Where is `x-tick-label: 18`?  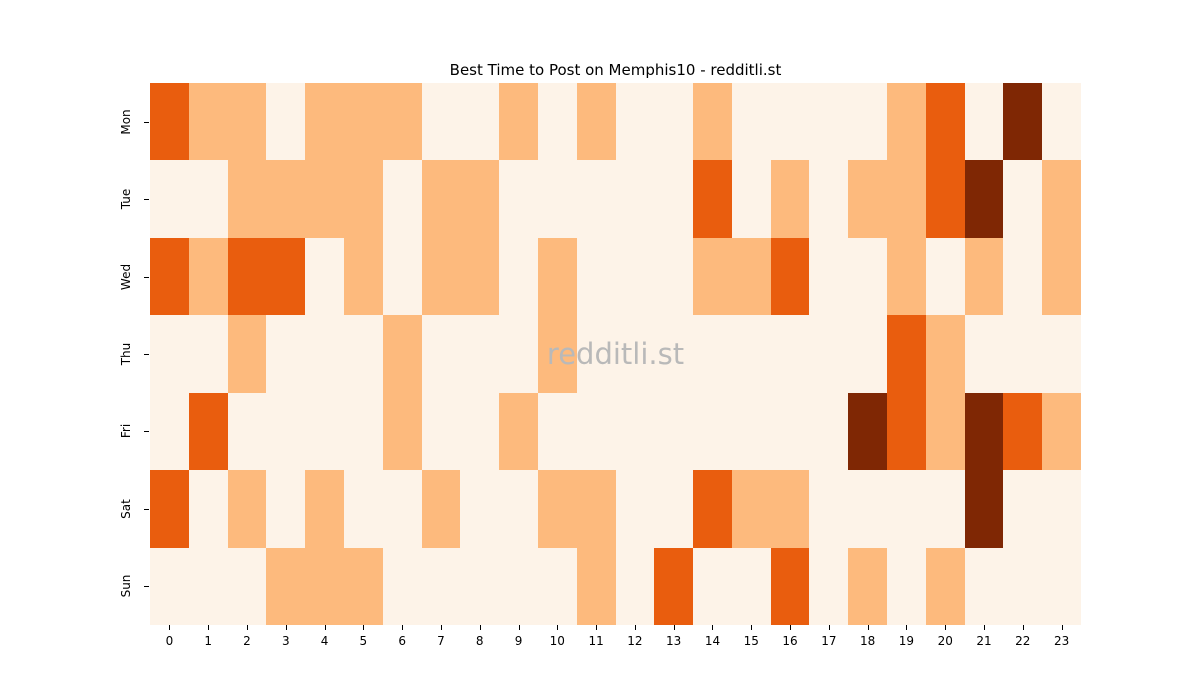
x-tick-label: 18 is located at coordinates (868, 641).